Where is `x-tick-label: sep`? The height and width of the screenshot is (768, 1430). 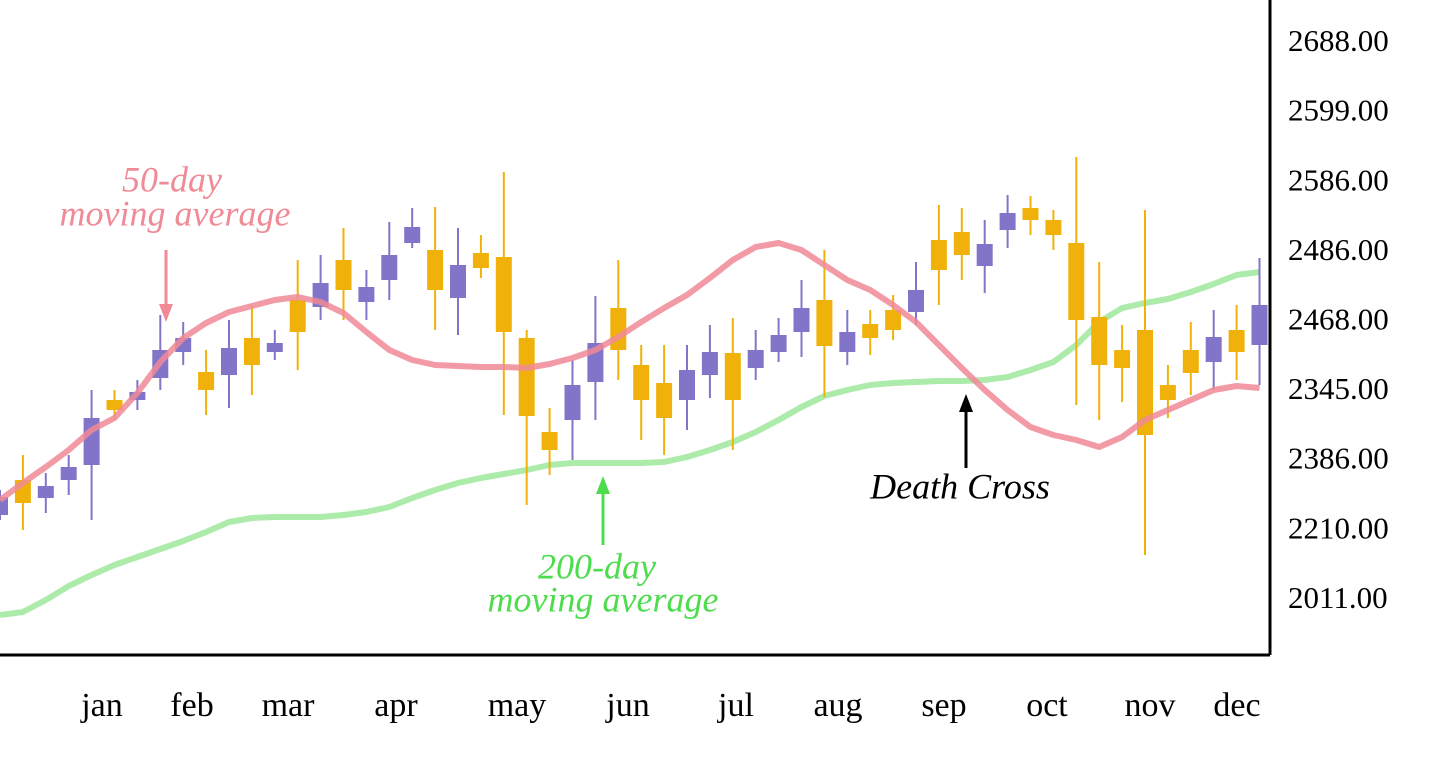 x-tick-label: sep is located at coordinates (943, 705).